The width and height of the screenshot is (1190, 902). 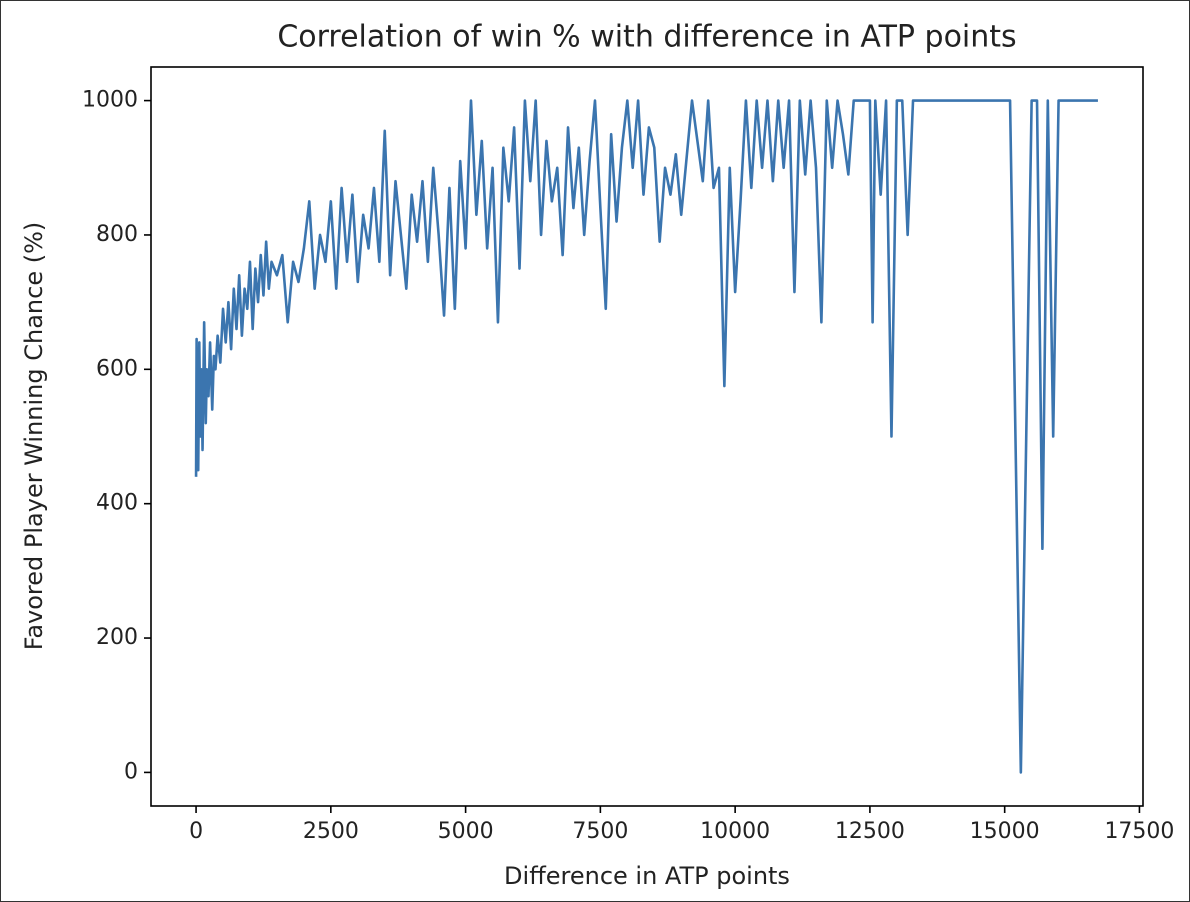 What do you see at coordinates (1005, 831) in the screenshot?
I see `x-tick-label: 15000` at bounding box center [1005, 831].